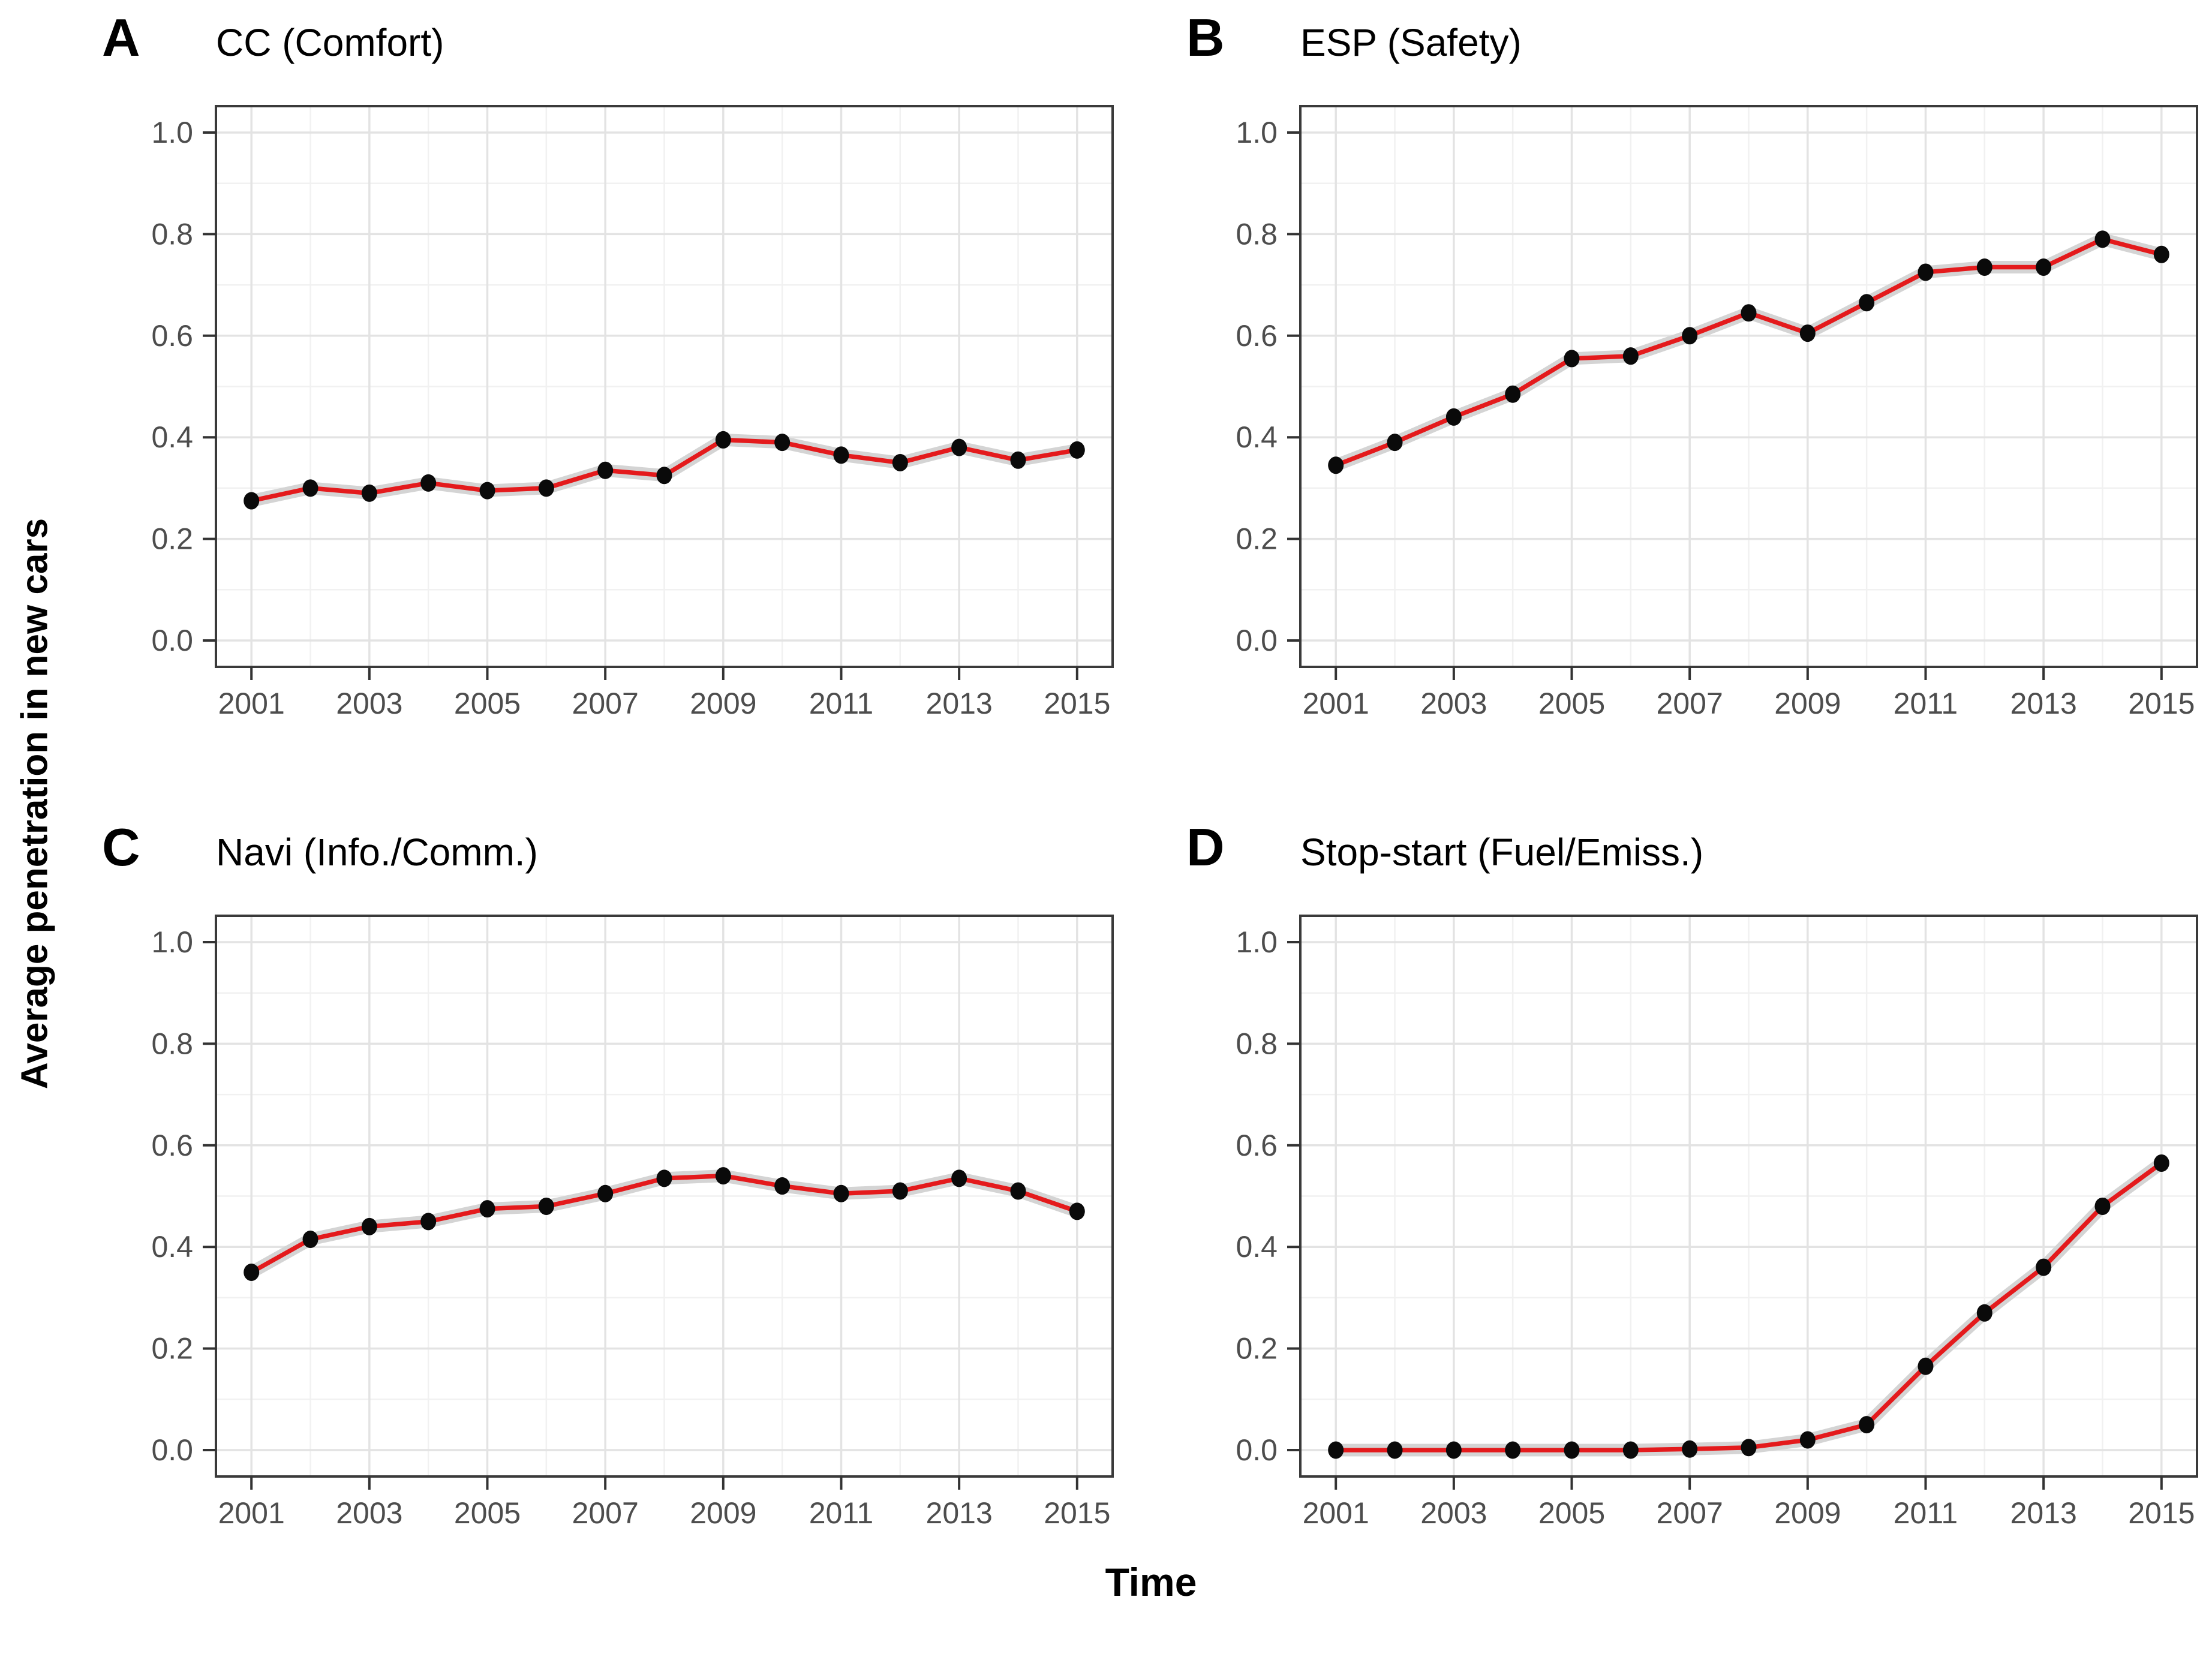 The width and height of the screenshot is (2212, 1654). I want to click on x-axis-label: Time, so click(1151, 1582).